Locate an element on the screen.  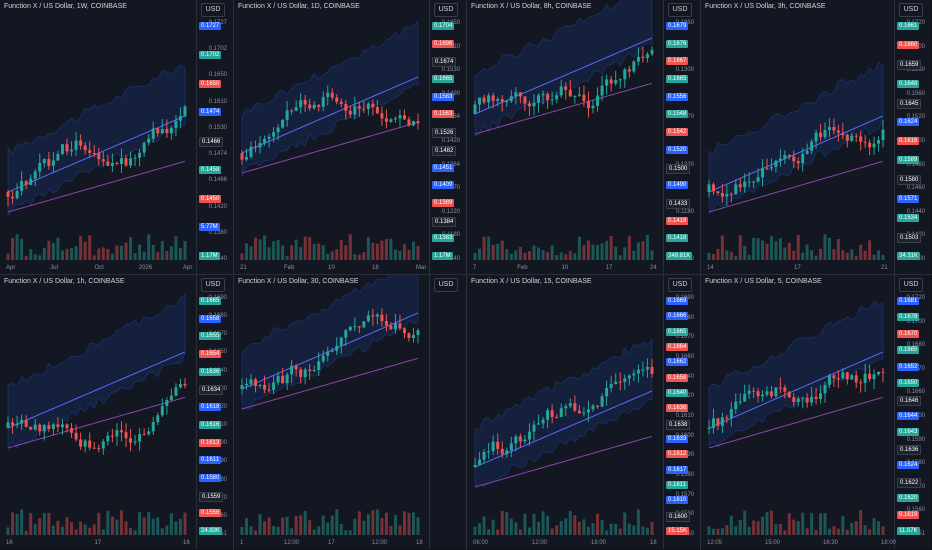
time-axis-label: 18:00 is located at coordinates (889, 543).